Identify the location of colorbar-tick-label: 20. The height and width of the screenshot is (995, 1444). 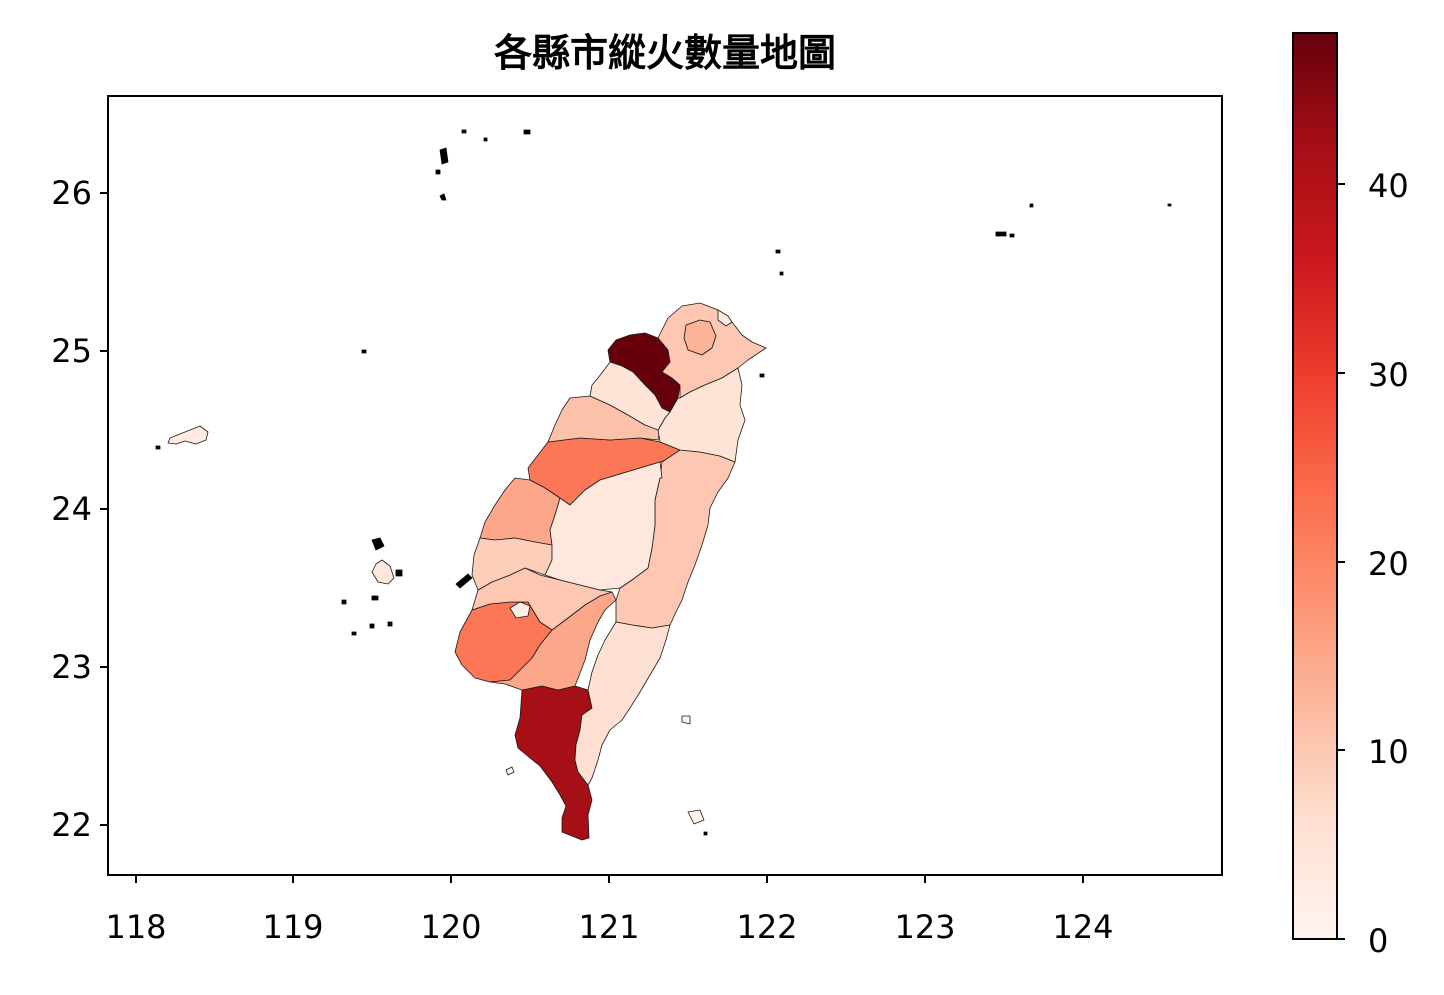
(1388, 564).